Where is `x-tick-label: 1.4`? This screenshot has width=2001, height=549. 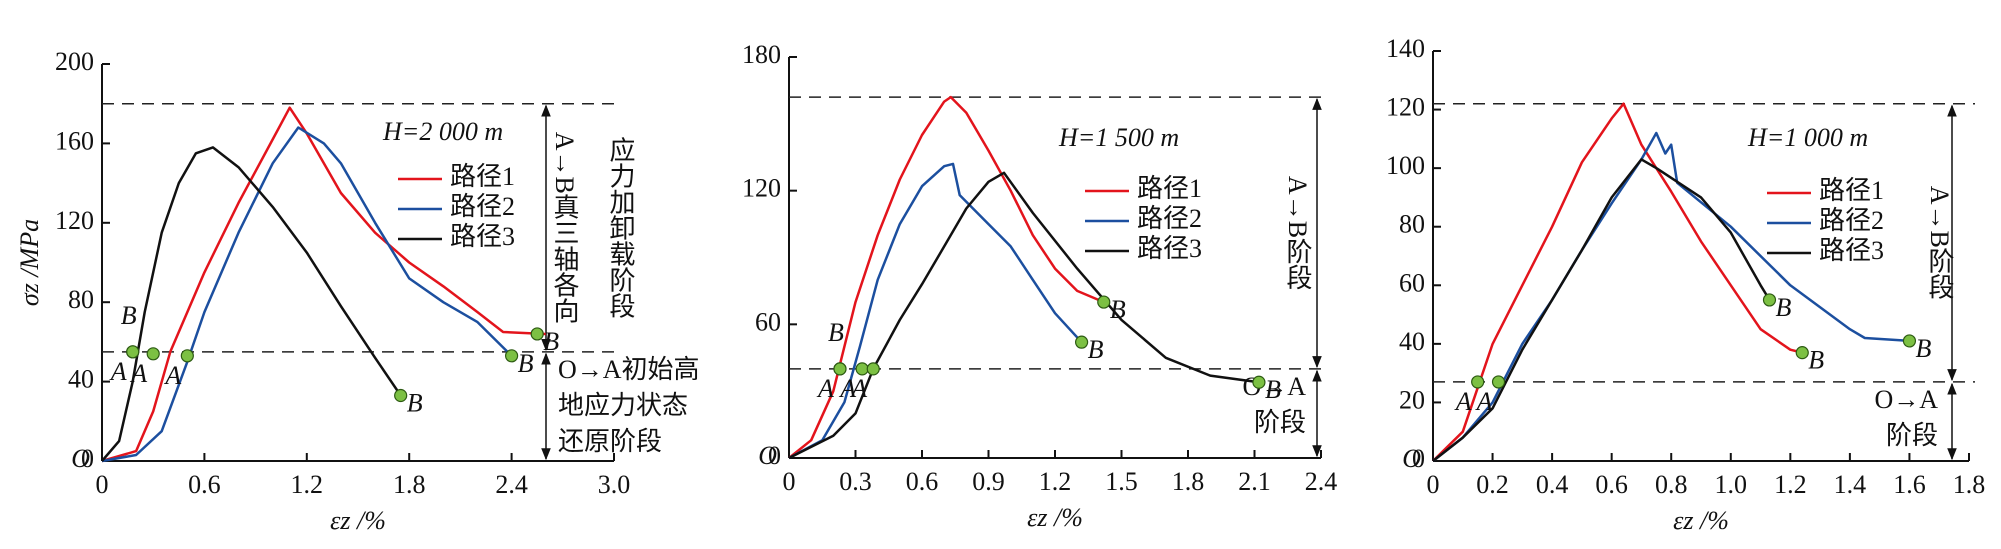
x-tick-label: 1.4 is located at coordinates (1850, 484).